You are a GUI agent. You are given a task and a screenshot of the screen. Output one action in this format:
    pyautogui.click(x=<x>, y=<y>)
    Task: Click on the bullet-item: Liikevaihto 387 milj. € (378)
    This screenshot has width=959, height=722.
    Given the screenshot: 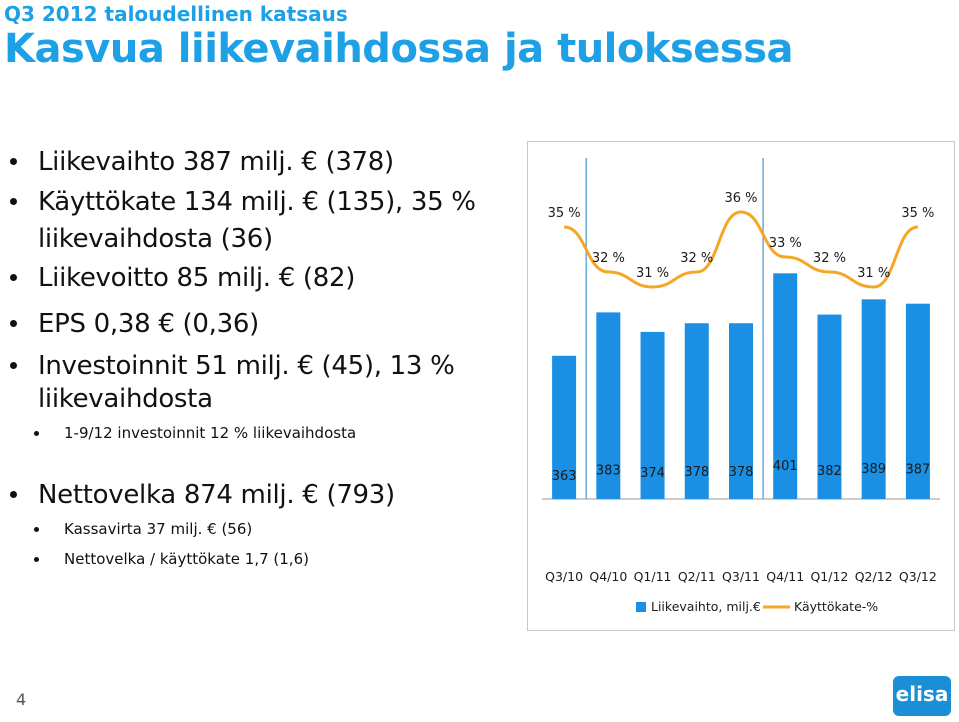 What is the action you would take?
    pyautogui.click(x=255, y=162)
    